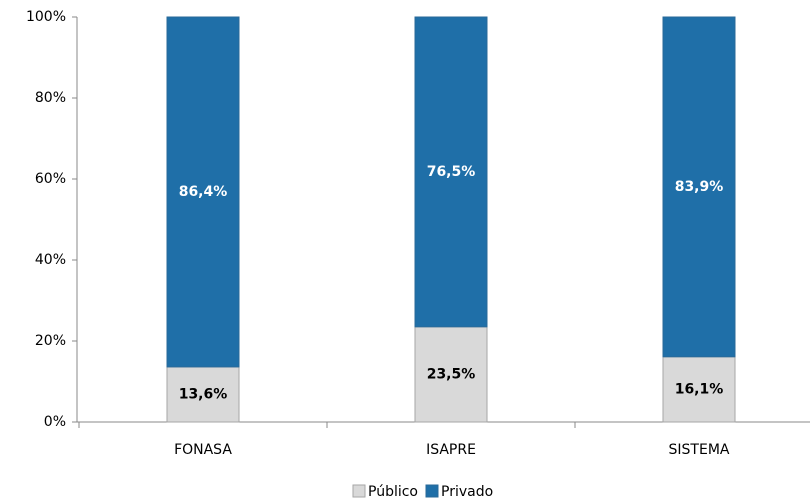  What do you see at coordinates (203, 450) in the screenshot?
I see `x-tick-label: FONASA` at bounding box center [203, 450].